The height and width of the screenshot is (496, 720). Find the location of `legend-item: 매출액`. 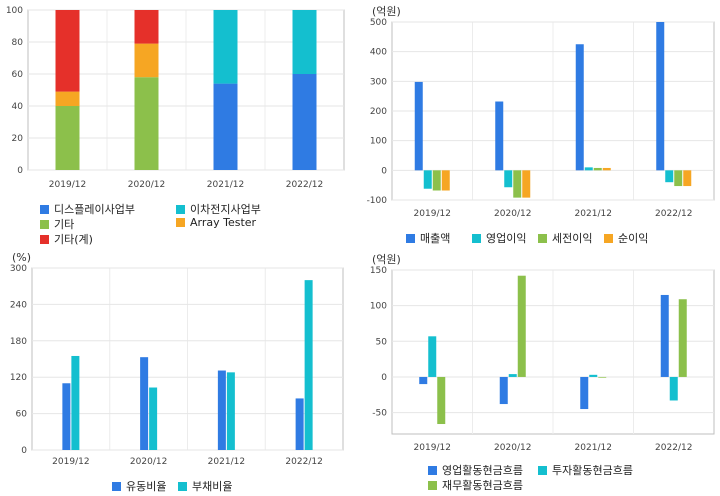

legend-item: 매출액 is located at coordinates (428, 238).